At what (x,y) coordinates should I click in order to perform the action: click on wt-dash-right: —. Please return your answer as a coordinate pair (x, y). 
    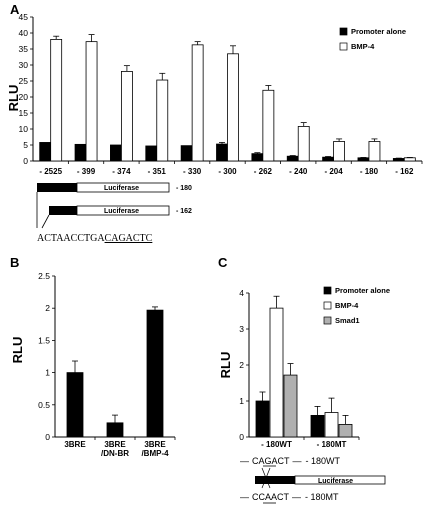
    Looking at the image, I should click on (297, 461).